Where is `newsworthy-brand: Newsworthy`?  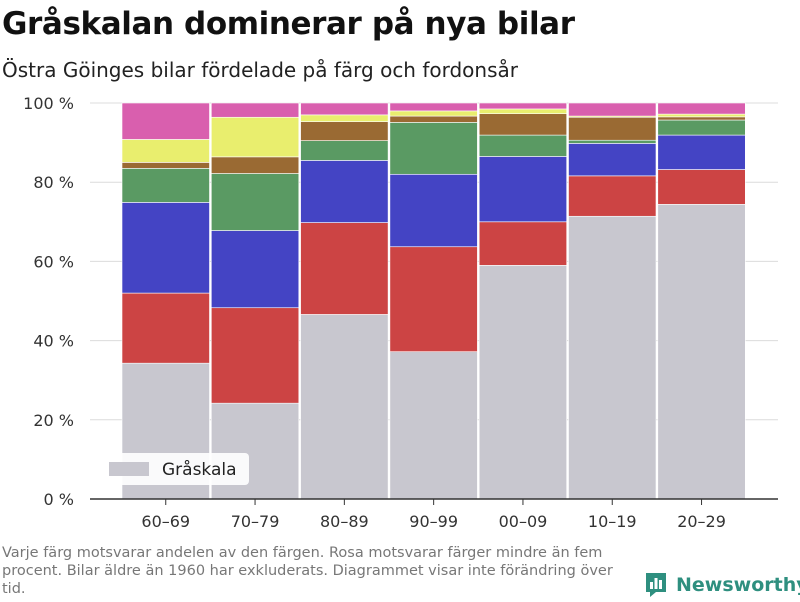
newsworthy-brand: Newsworthy is located at coordinates (722, 585).